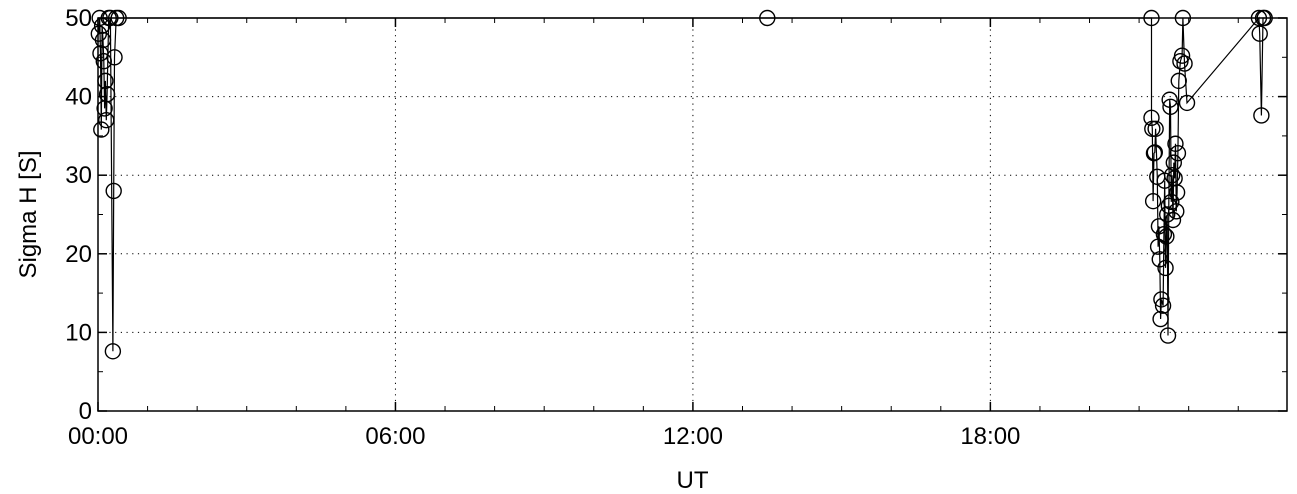  Describe the element at coordinates (693, 436) in the screenshot. I see `x-tick-label: 12:00` at that location.